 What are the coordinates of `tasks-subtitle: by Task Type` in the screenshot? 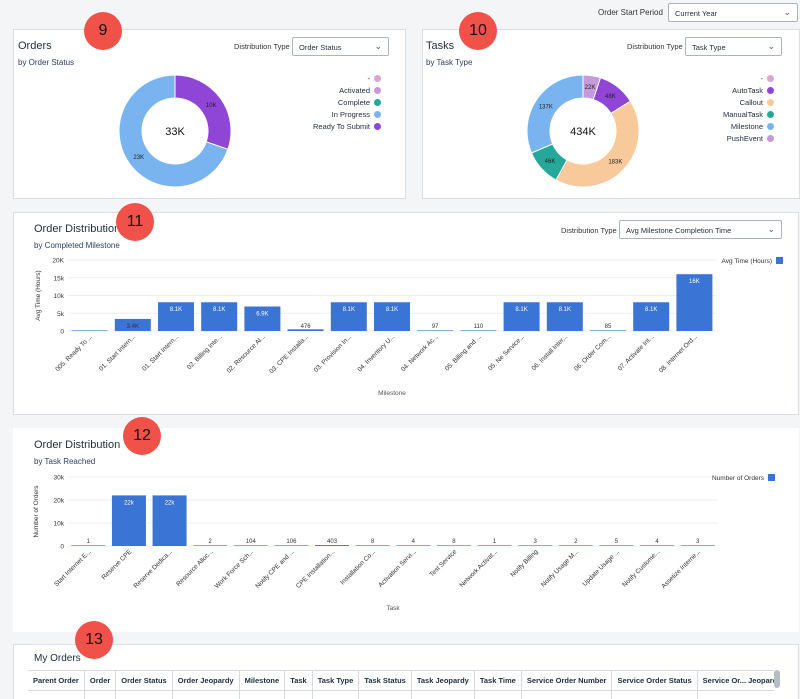 It's located at (449, 62).